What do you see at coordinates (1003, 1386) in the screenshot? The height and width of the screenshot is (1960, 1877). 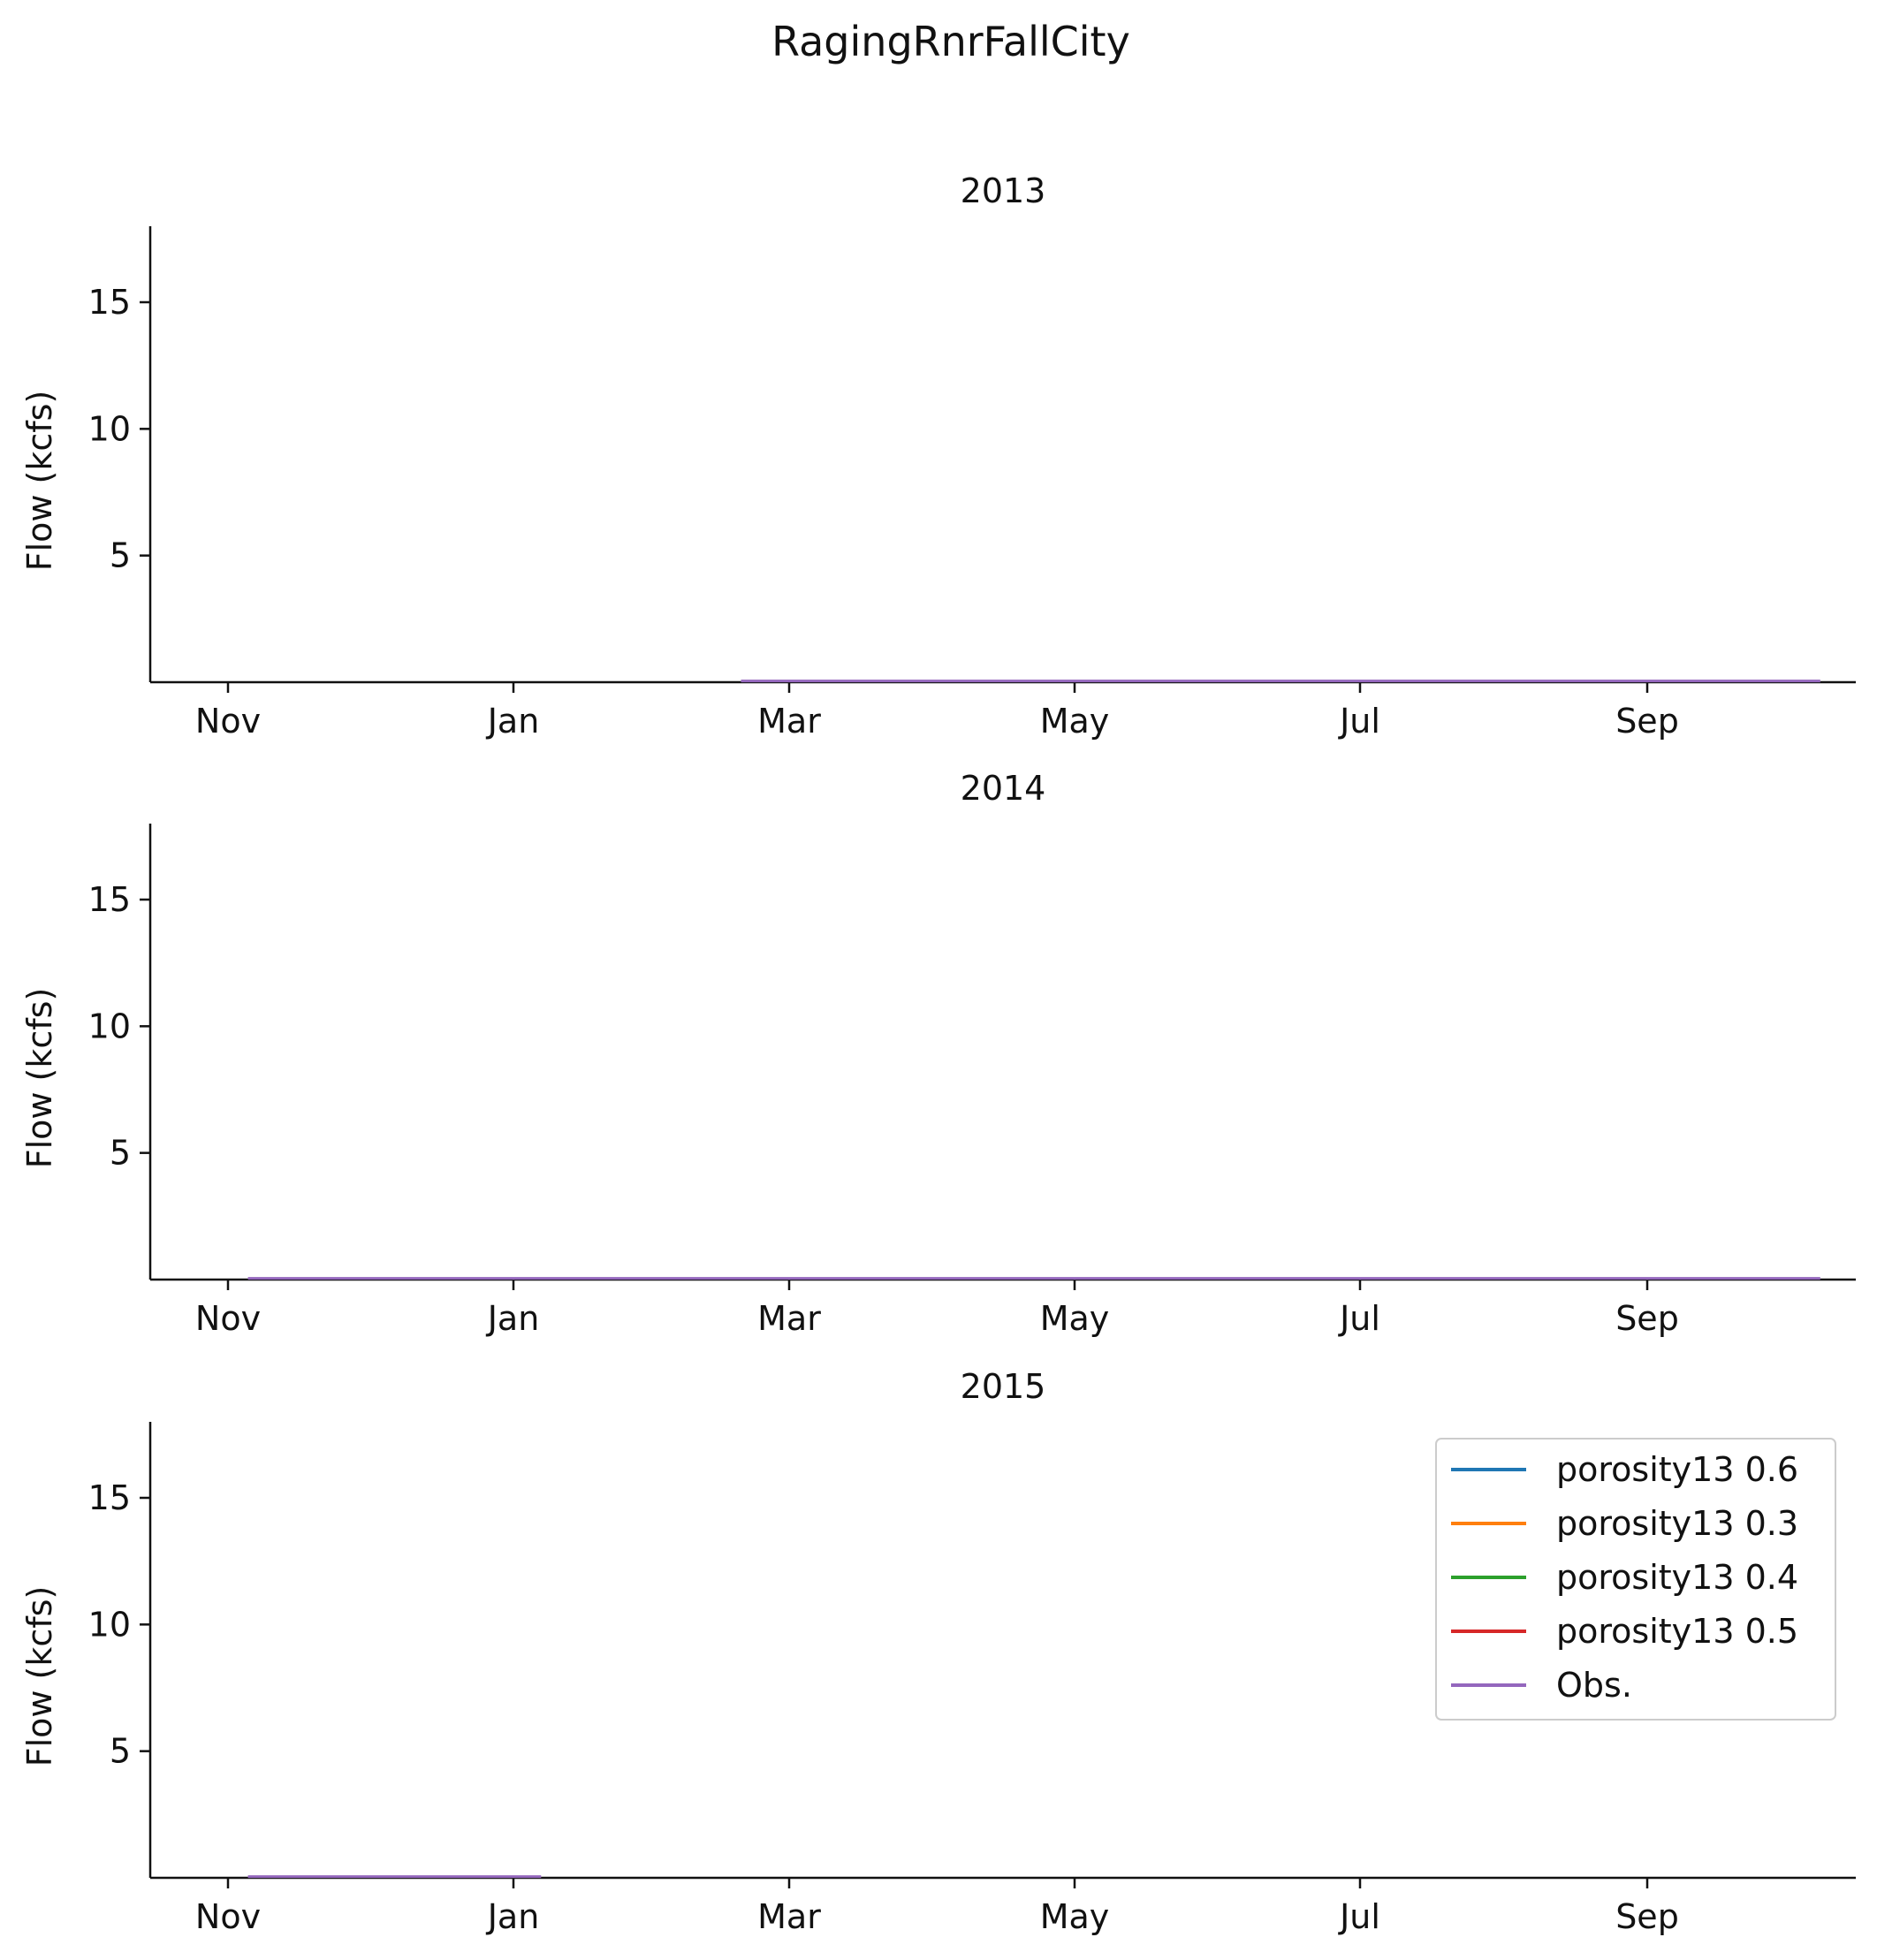 I see `subplot-title: 2015` at bounding box center [1003, 1386].